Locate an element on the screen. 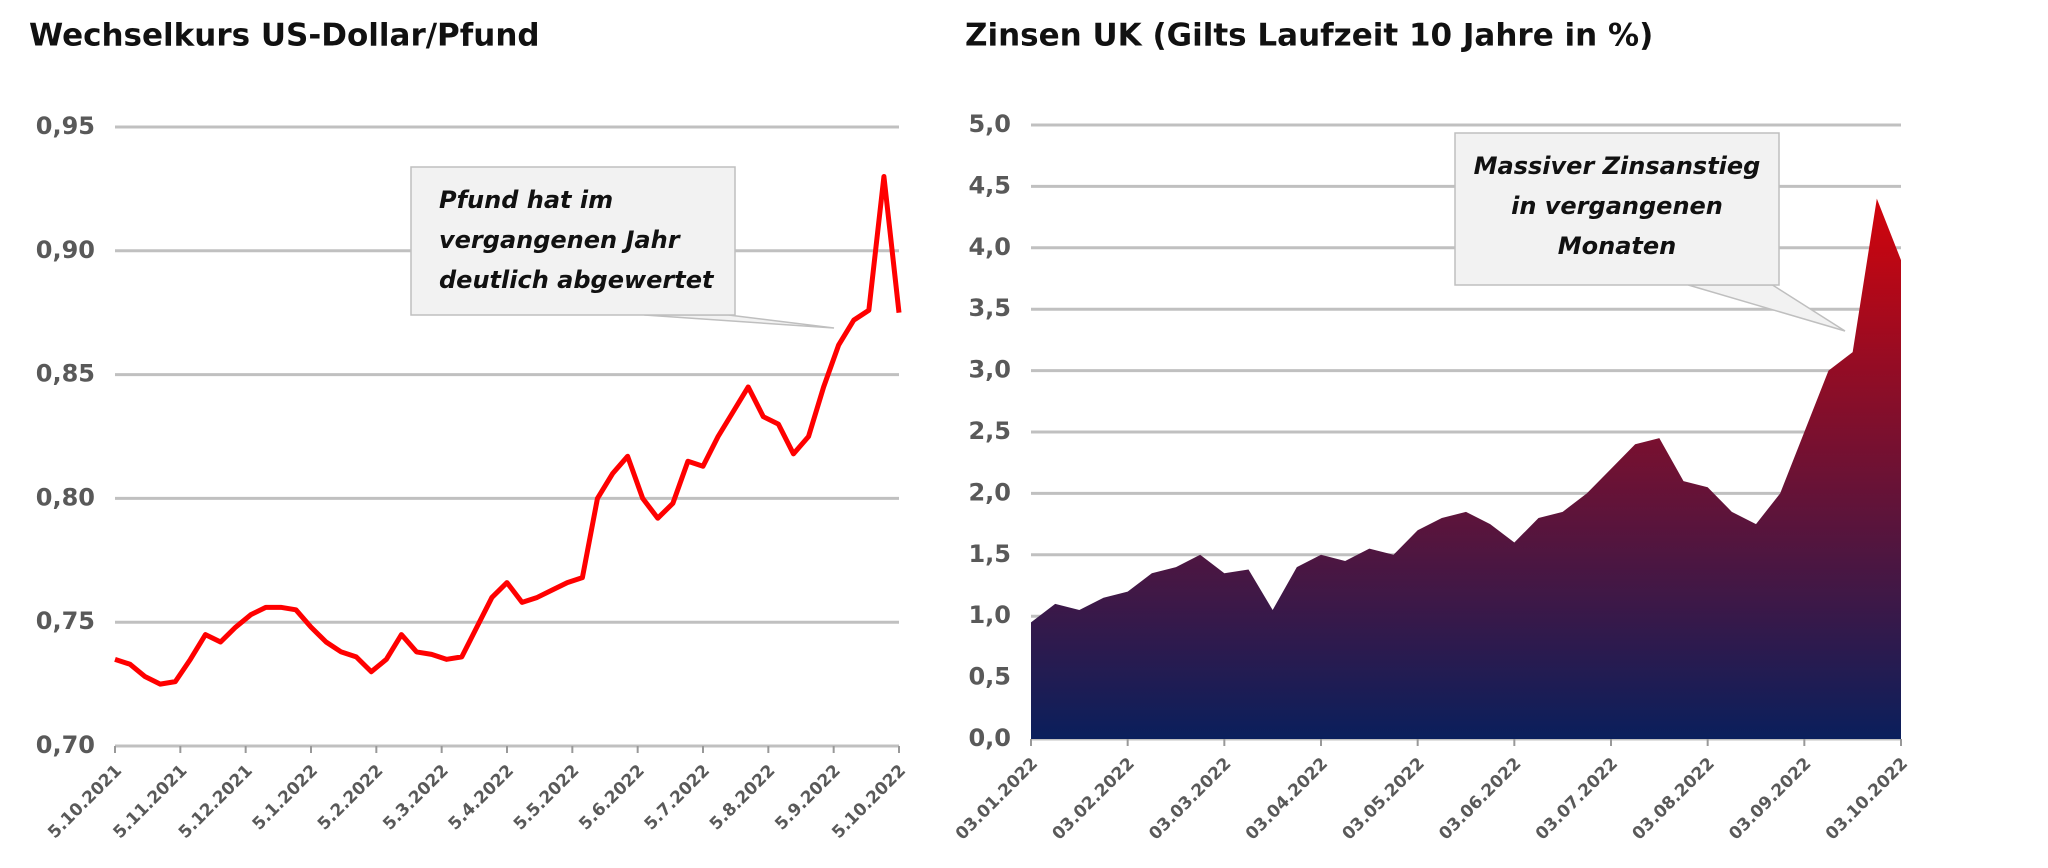 This screenshot has height=868, width=2048. y-tick-label: 0,5 is located at coordinates (989, 677).